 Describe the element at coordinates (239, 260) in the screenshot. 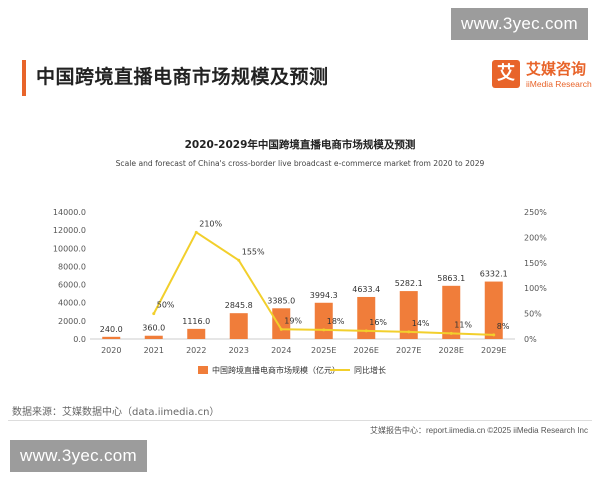

I see `growth-point-2023` at that location.